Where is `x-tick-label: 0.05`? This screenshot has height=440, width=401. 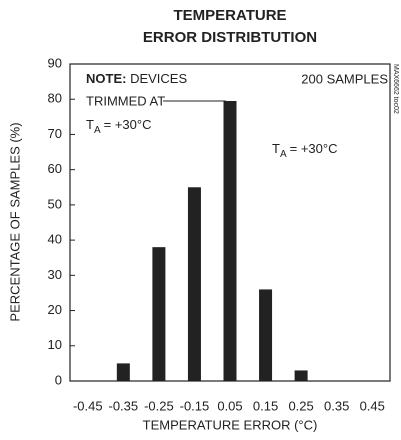
x-tick-label: 0.05 is located at coordinates (229, 405).